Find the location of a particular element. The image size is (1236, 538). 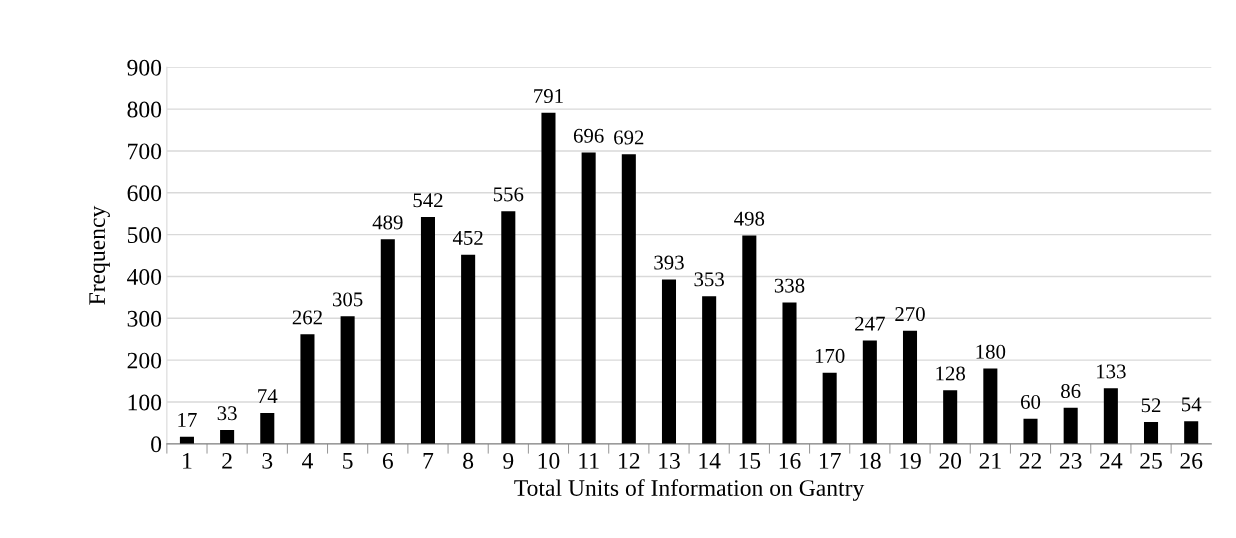

x-tick-label: 17 is located at coordinates (830, 460).